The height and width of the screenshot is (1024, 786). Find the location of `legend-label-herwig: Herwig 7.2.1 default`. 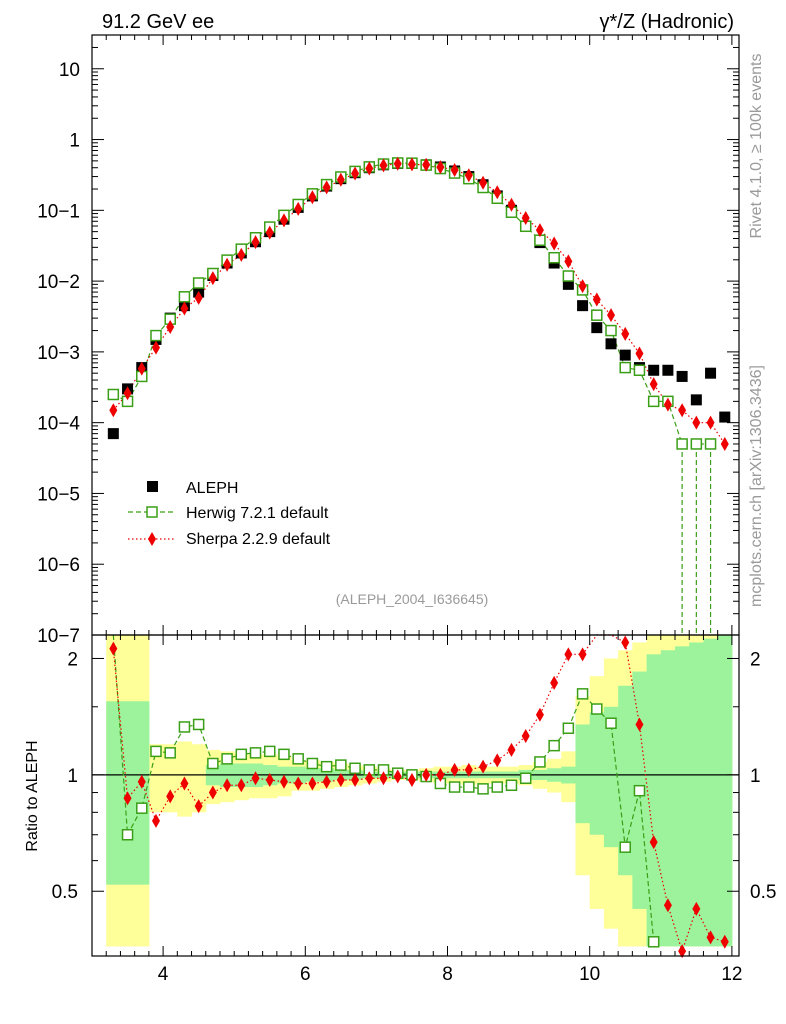

legend-label-herwig: Herwig 7.2.1 default is located at coordinates (257, 513).